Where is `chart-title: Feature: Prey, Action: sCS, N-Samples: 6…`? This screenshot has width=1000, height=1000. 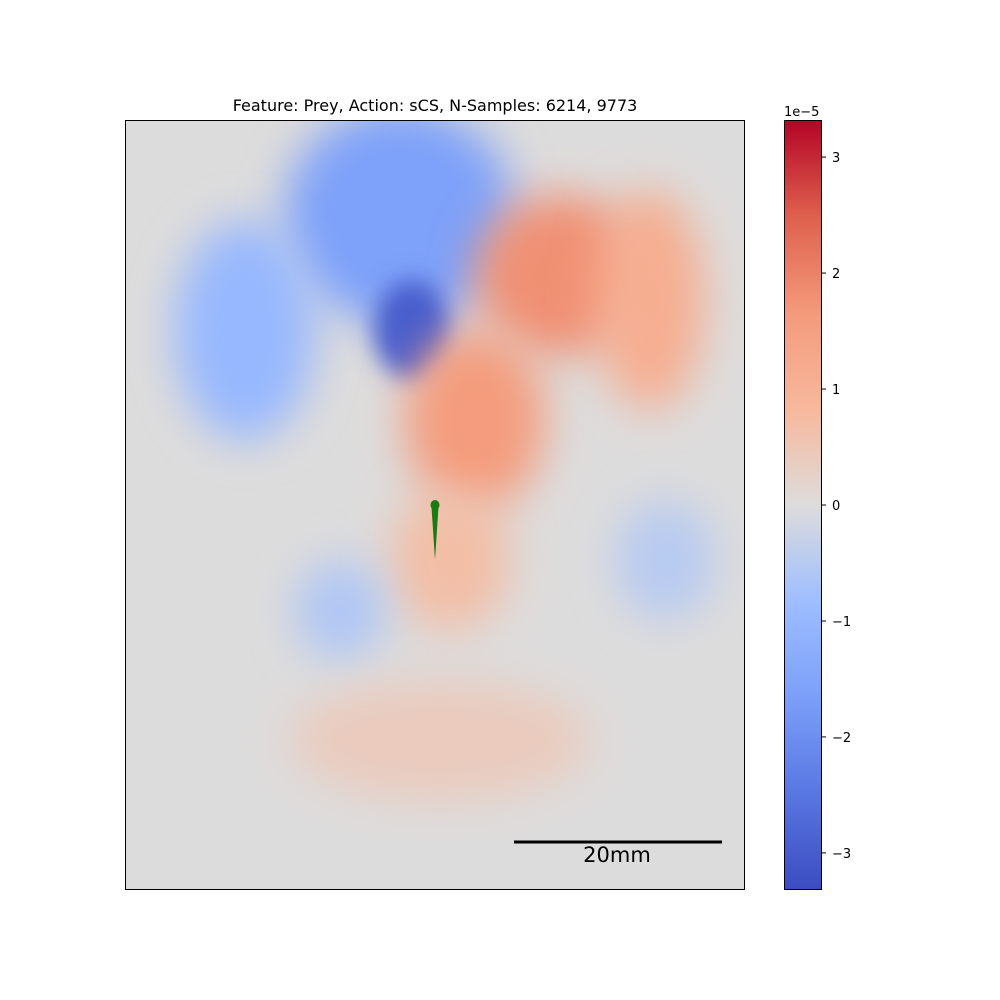
chart-title: Feature: Prey, Action: sCS, N-Samples: 6… is located at coordinates (435, 105).